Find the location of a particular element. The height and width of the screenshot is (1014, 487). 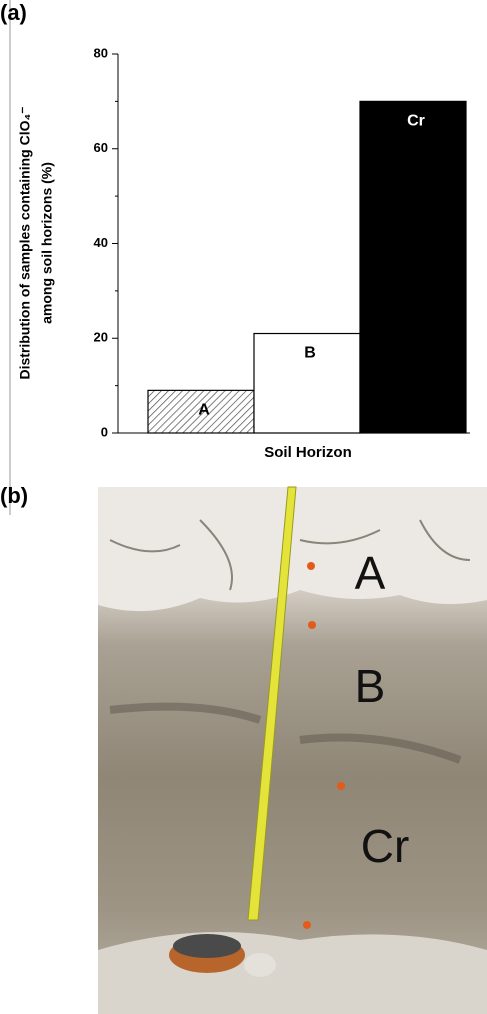

ground is located at coordinates (292, 973).